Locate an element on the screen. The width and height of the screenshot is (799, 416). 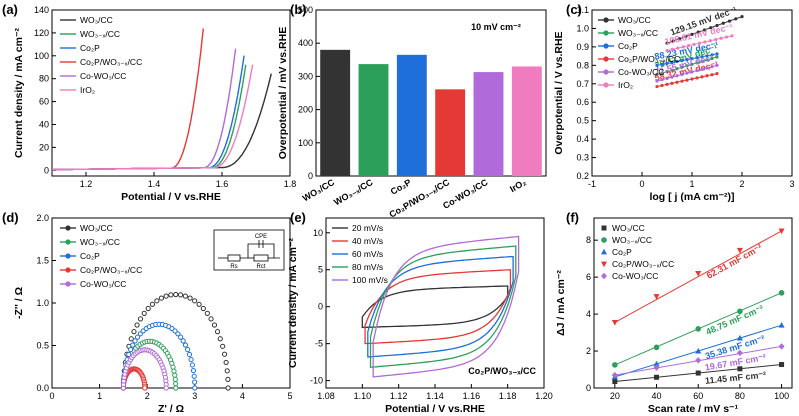
y-tick-label: 200 is located at coordinates (305, 110).